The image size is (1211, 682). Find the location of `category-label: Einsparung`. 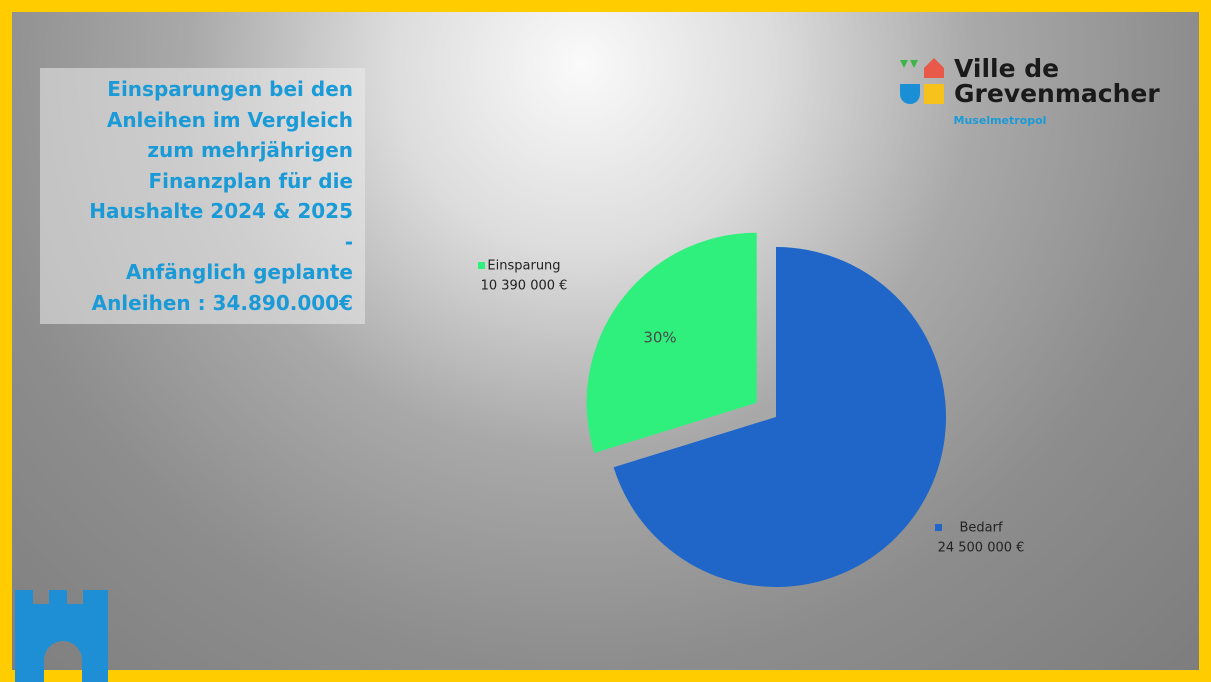

category-label: Einsparung is located at coordinates (523, 266).